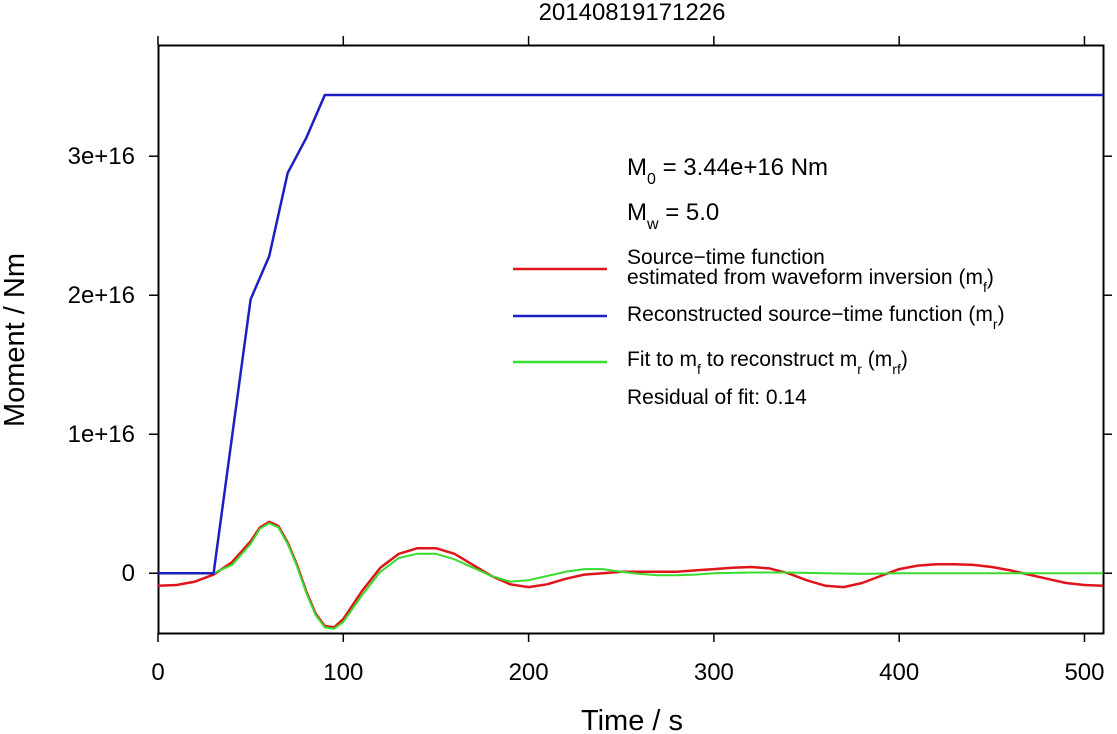  Describe the element at coordinates (101, 295) in the screenshot. I see `y-tick-label: 2e+16` at that location.